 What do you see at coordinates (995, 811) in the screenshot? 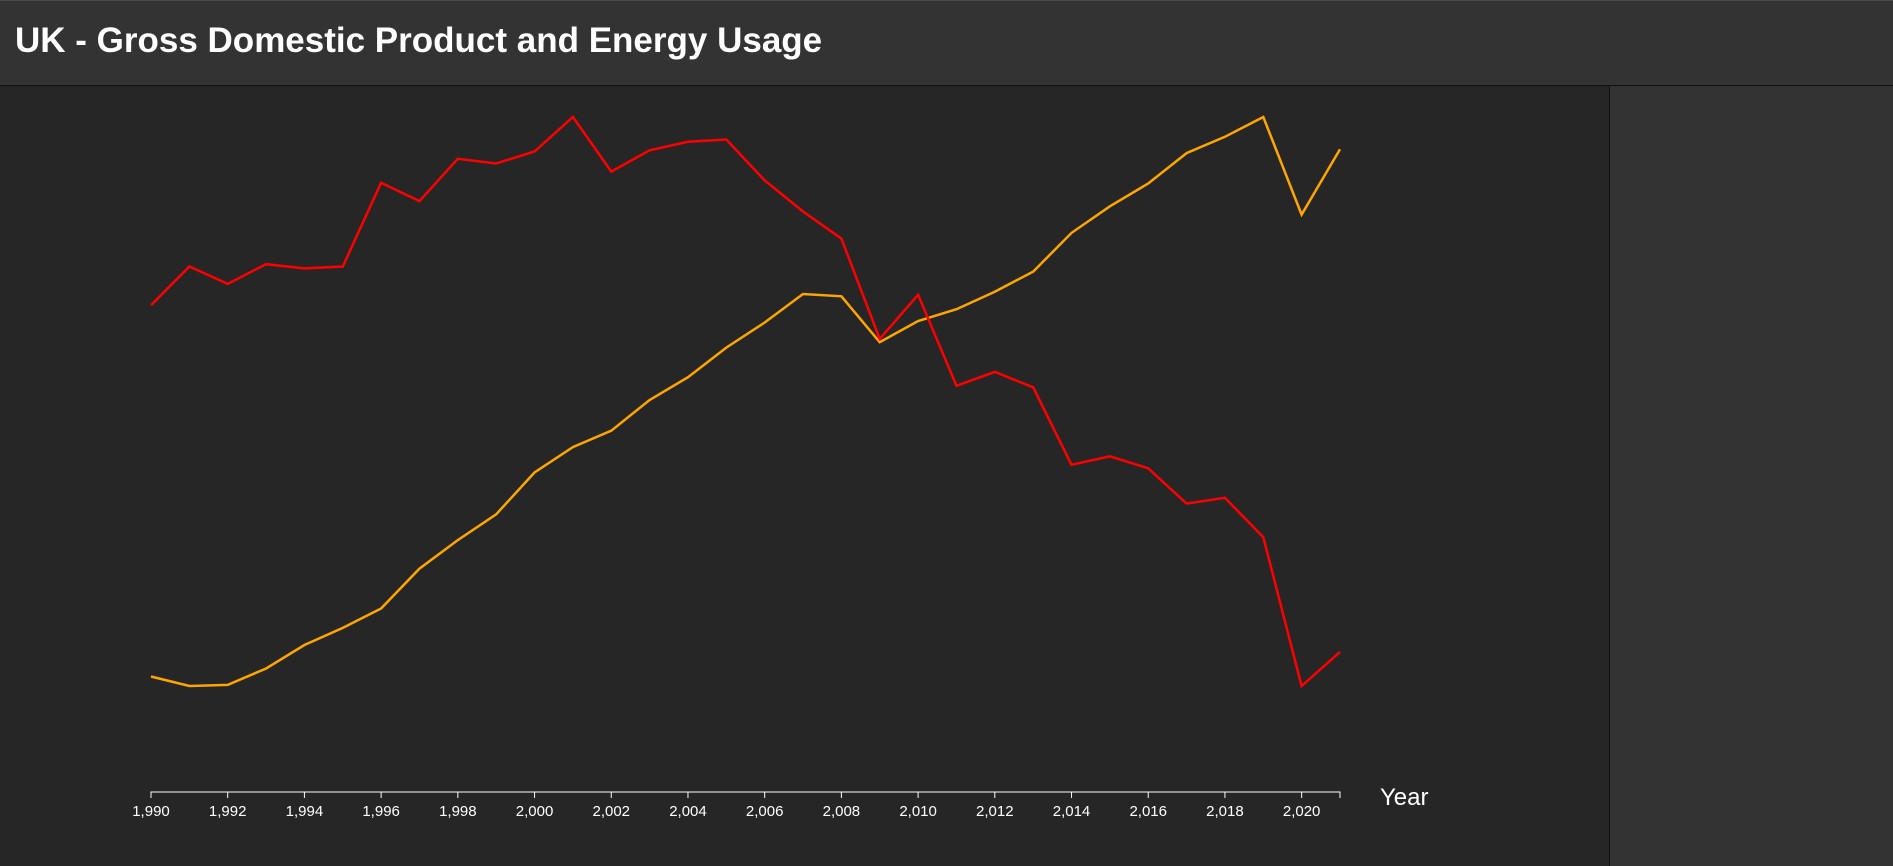
I see `x-tick-label: 2,012` at bounding box center [995, 811].